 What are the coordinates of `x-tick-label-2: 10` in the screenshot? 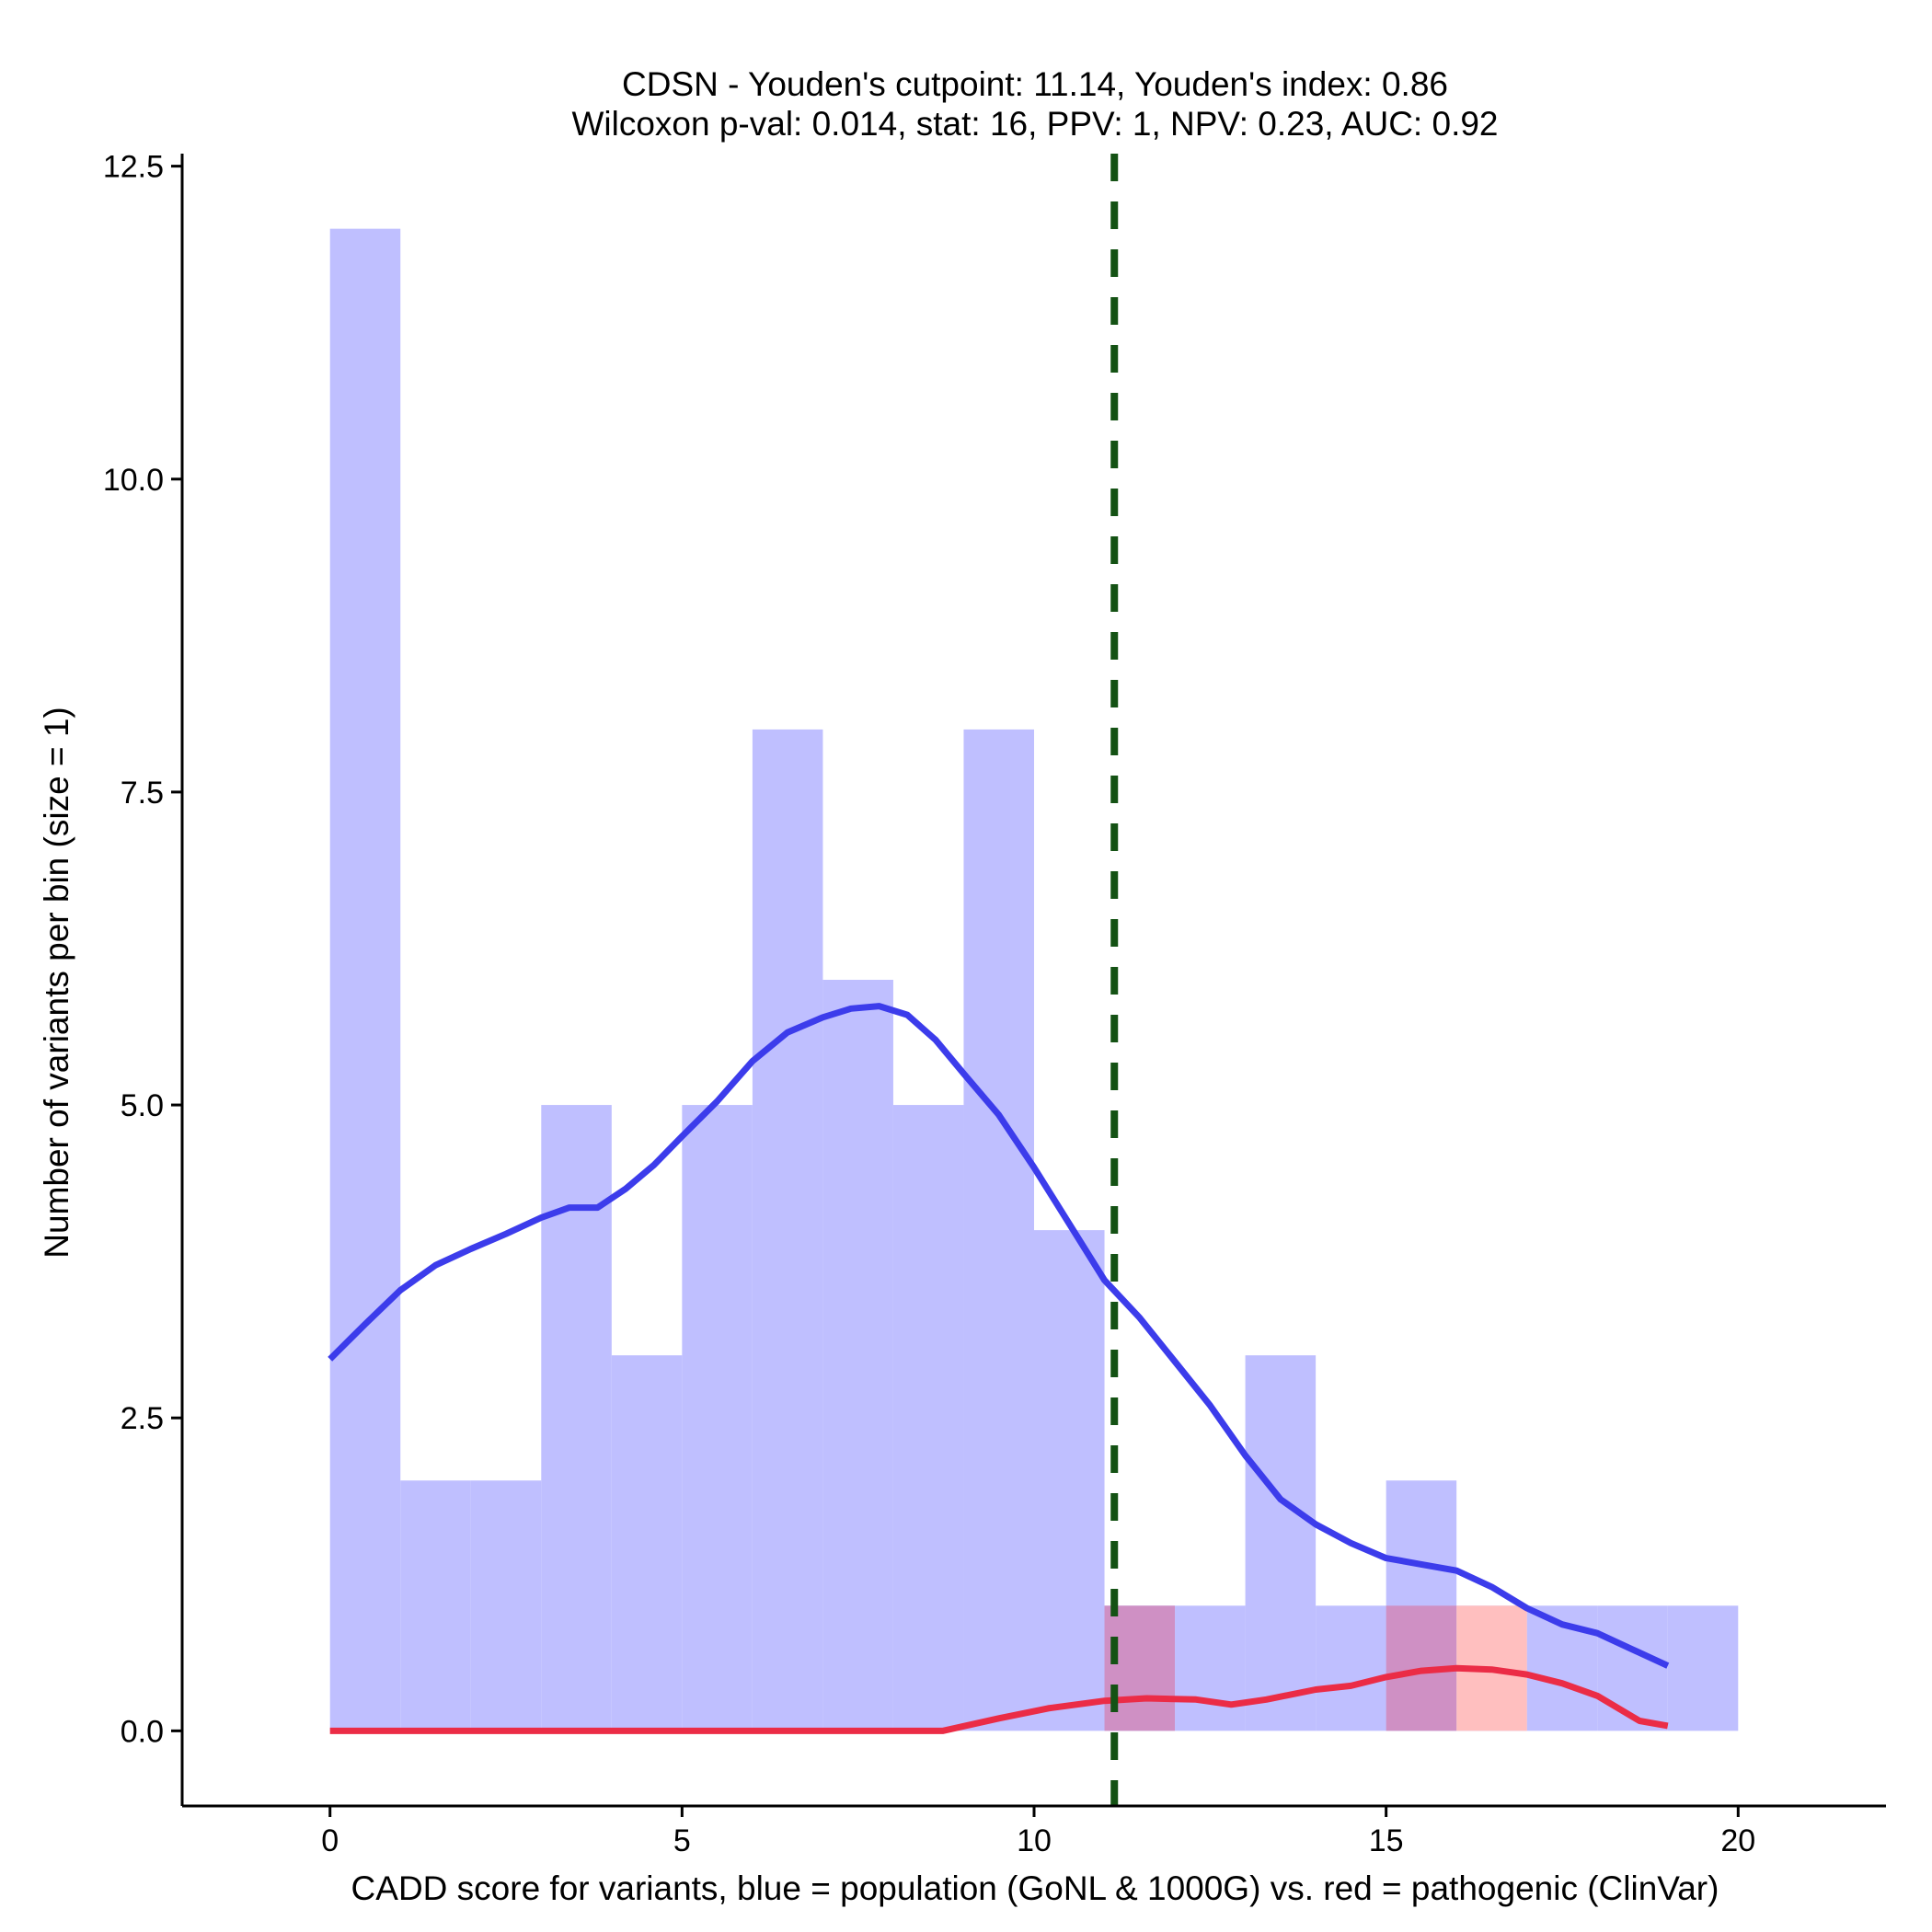 It's located at (1034, 1840).